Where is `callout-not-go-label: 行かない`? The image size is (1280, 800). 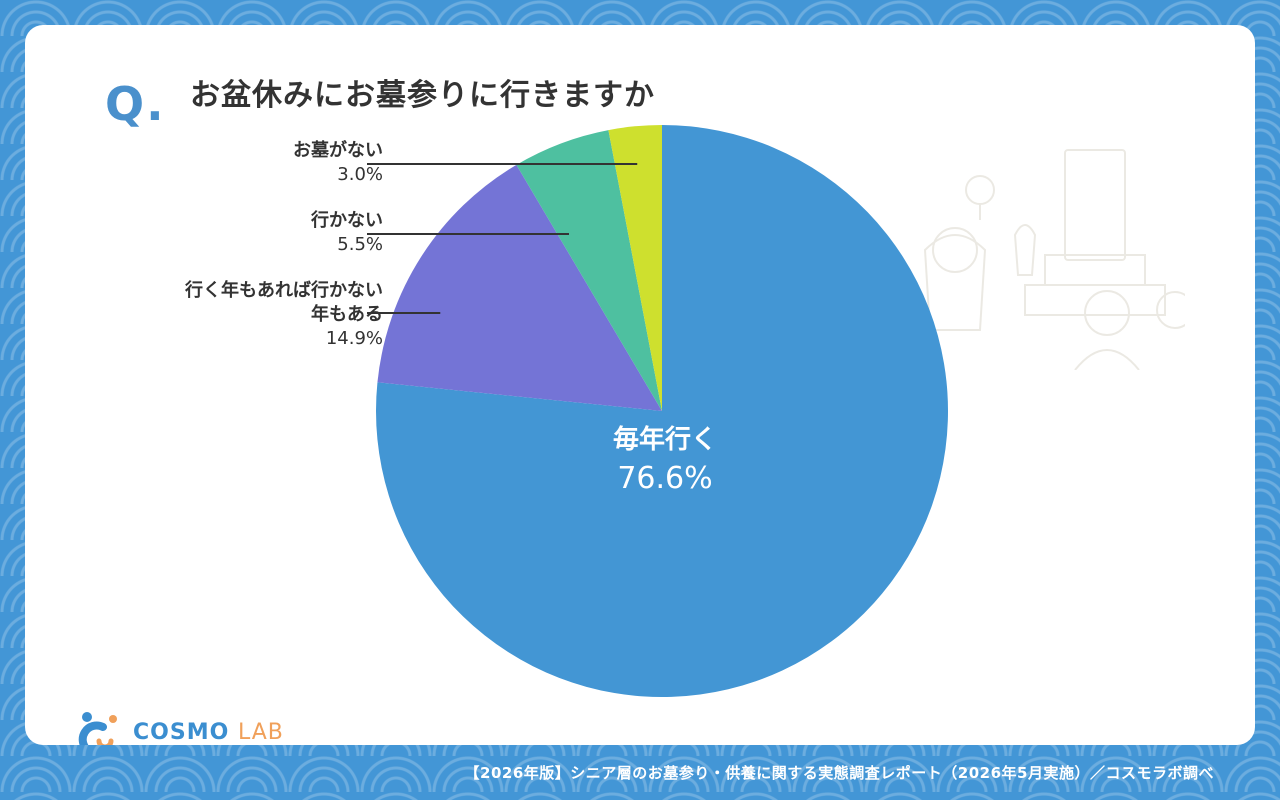 callout-not-go-label: 行かない is located at coordinates (347, 220).